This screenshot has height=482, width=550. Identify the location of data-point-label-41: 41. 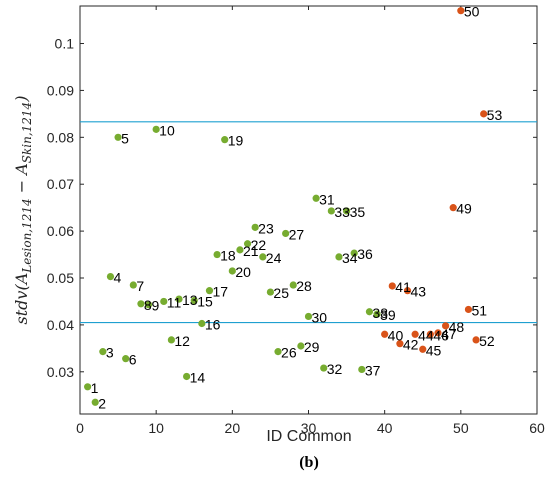
(403, 287).